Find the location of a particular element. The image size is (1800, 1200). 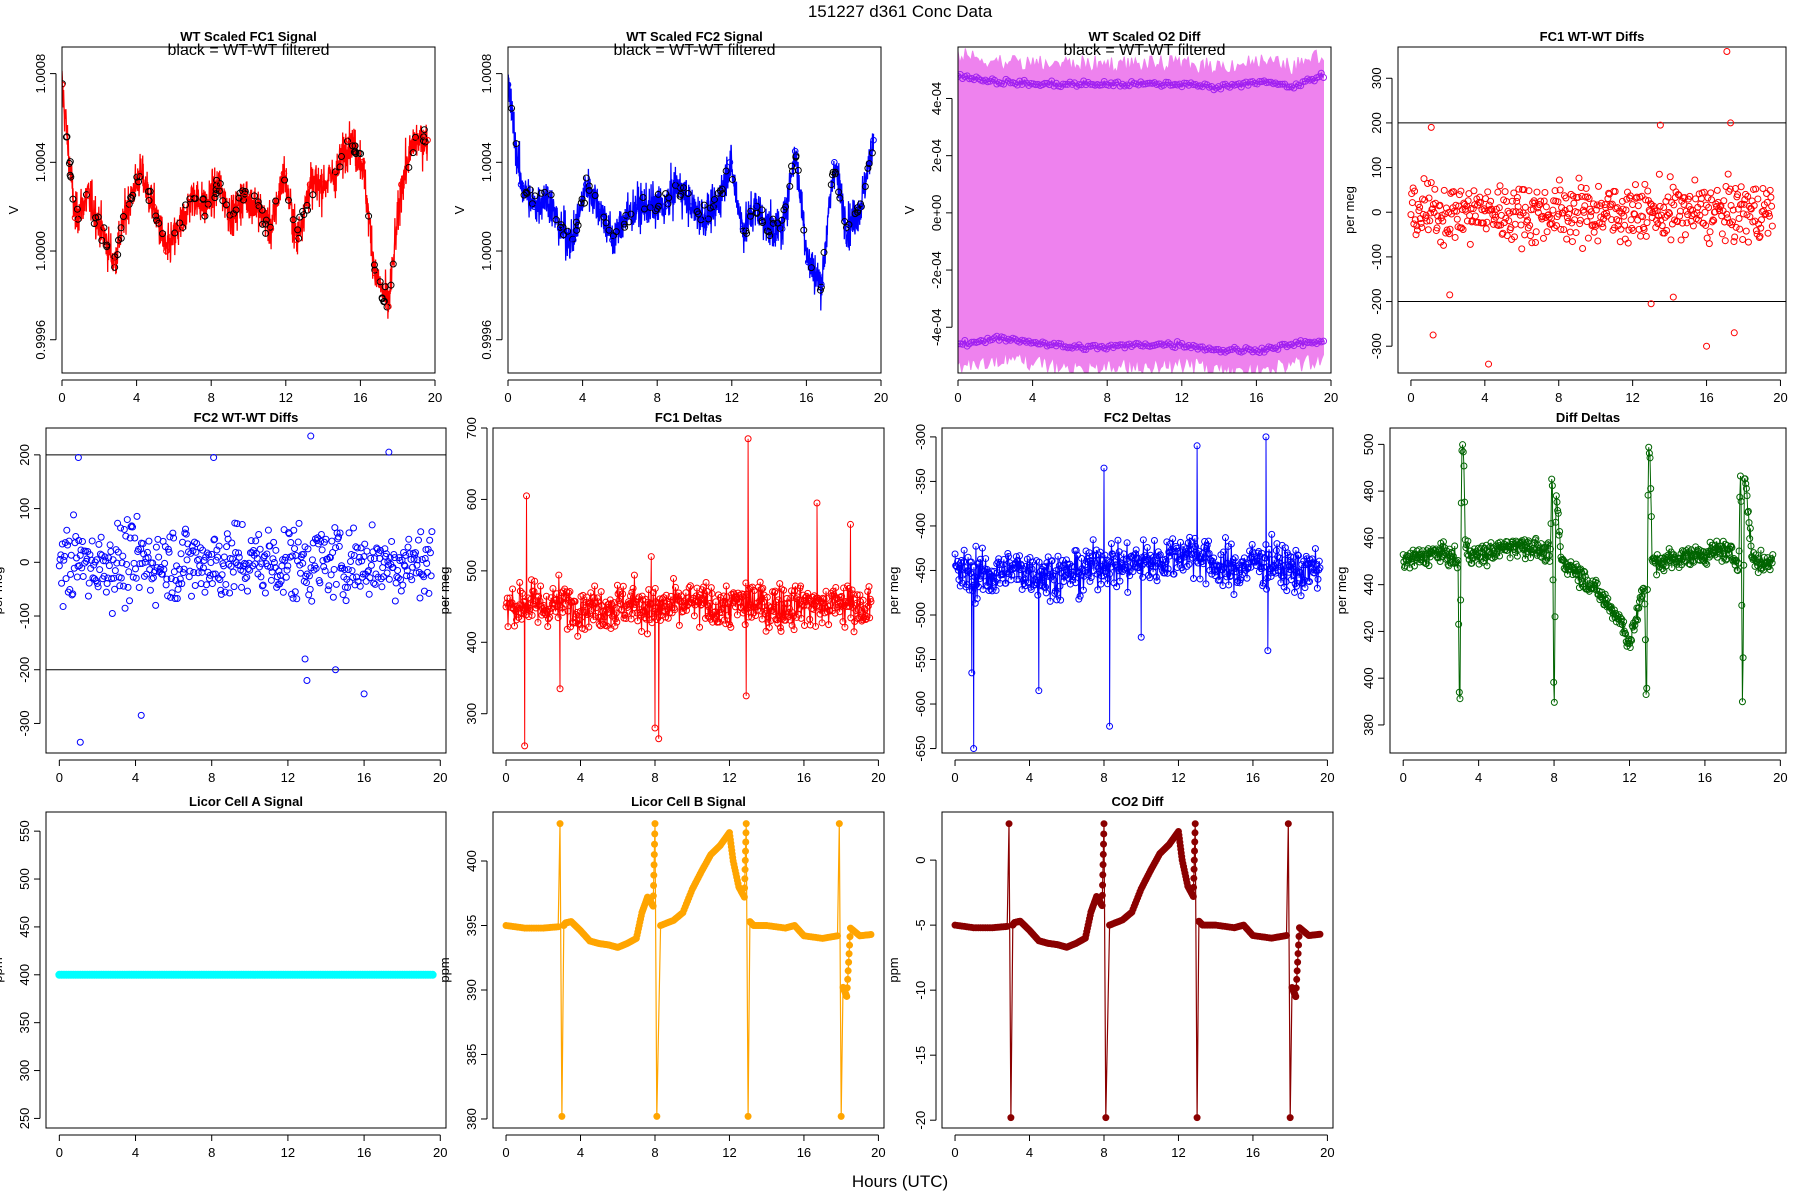

x-tick-label: 16 is located at coordinates (1253, 1152).